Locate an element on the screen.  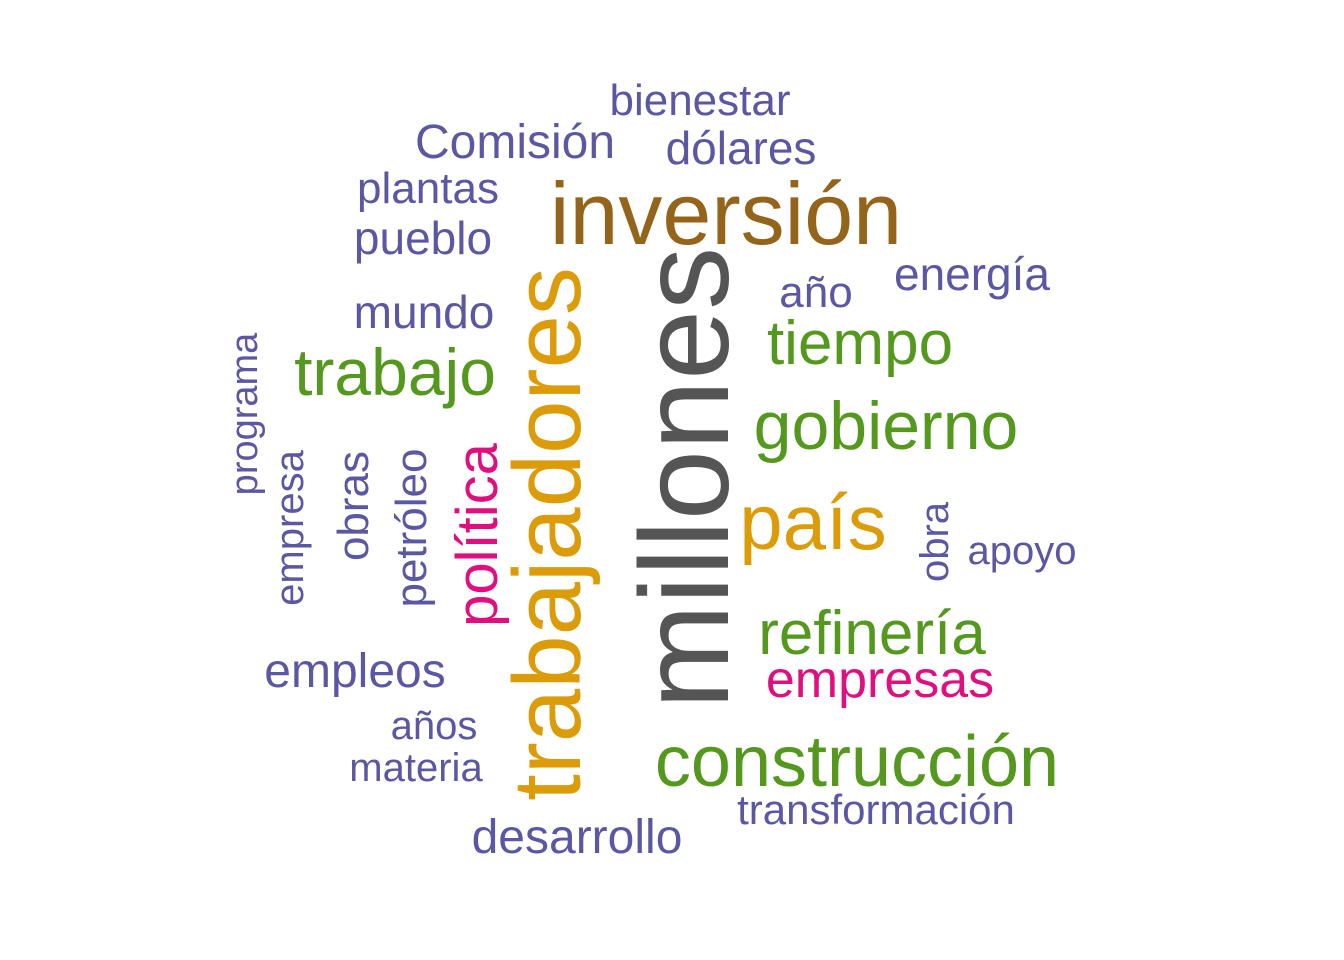
word-plantas: plantas is located at coordinates (428, 188).